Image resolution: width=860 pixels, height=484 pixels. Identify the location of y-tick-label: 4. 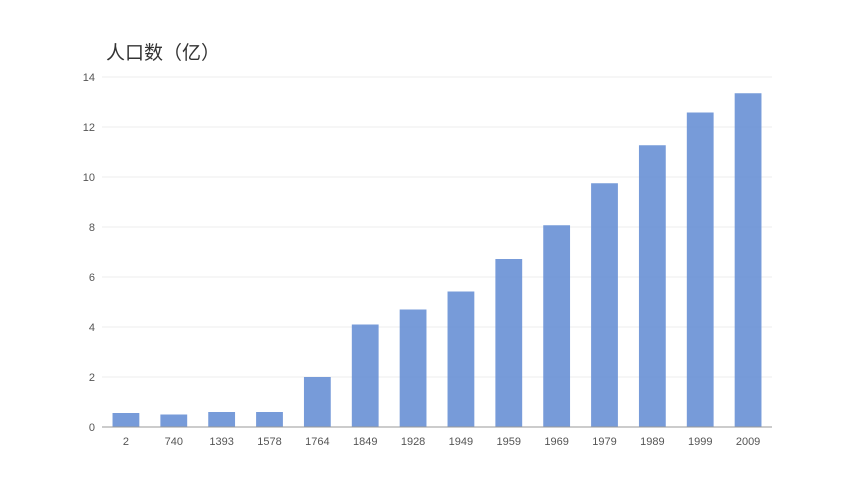
(92, 328).